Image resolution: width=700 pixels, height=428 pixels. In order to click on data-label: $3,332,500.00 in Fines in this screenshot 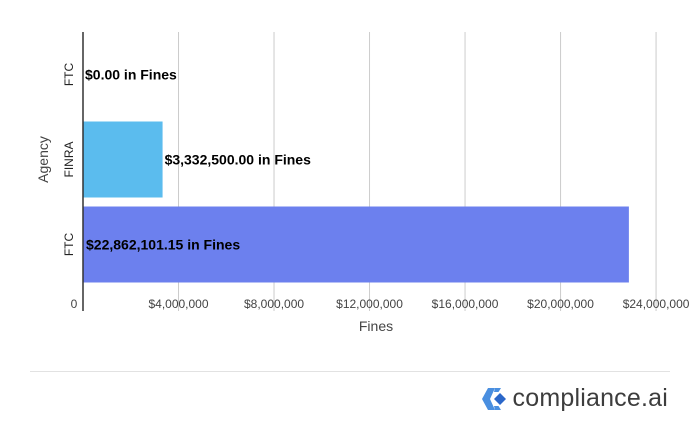, I will do `click(238, 160)`.